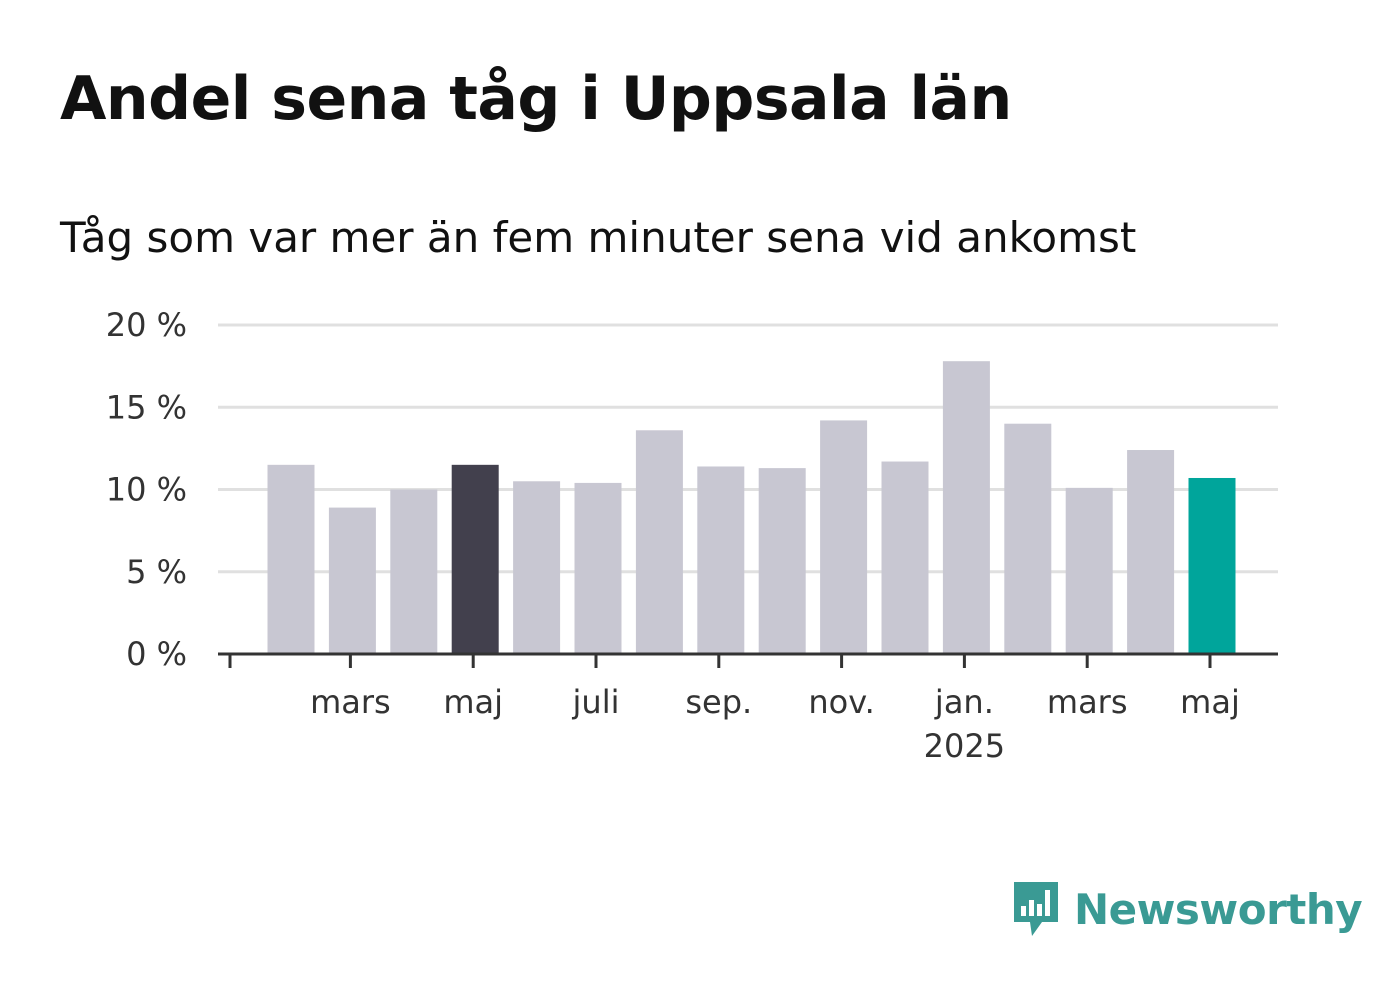 Image resolution: width=1382 pixels, height=999 pixels. What do you see at coordinates (596, 702) in the screenshot?
I see `x-tick-label: juli` at bounding box center [596, 702].